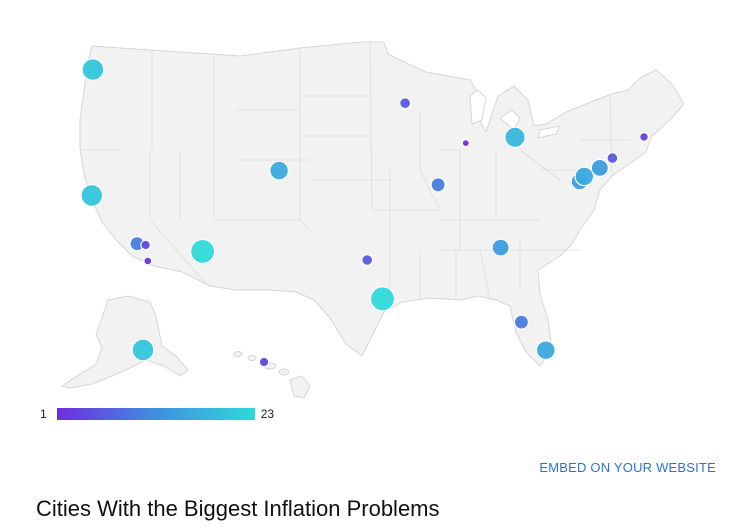  Describe the element at coordinates (367, 260) in the screenshot. I see `city-bubble-dallas` at that location.